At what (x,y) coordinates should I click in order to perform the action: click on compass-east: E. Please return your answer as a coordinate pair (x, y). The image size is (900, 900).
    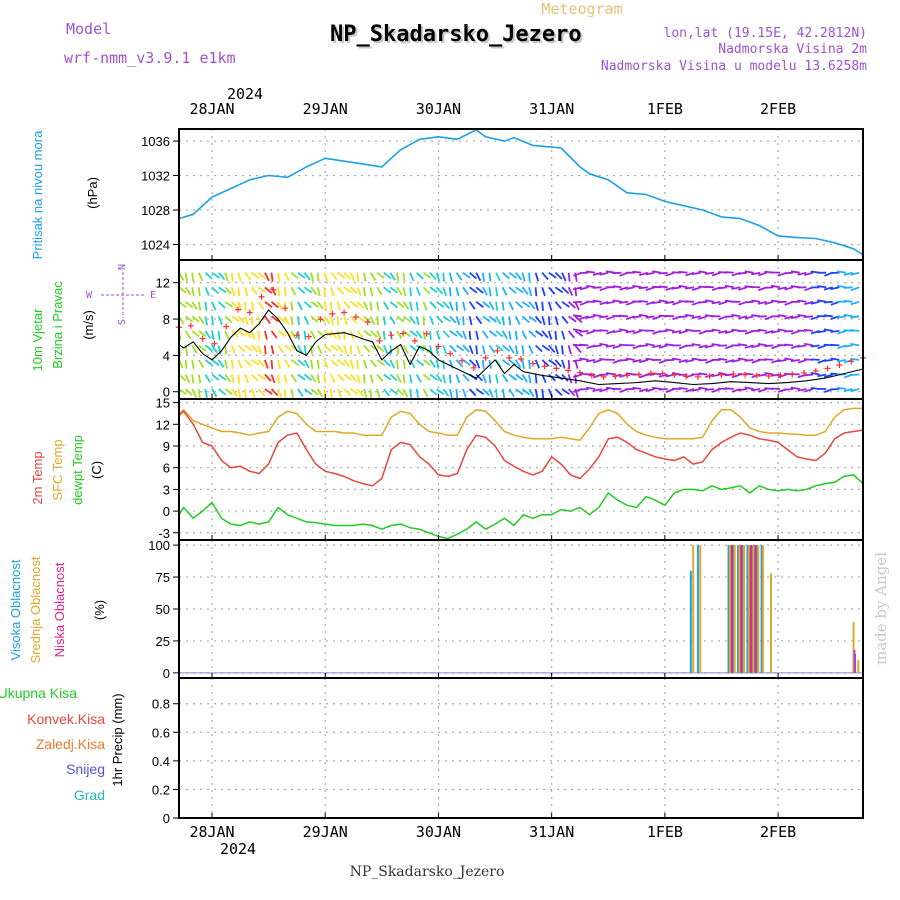
    Looking at the image, I should click on (153, 295).